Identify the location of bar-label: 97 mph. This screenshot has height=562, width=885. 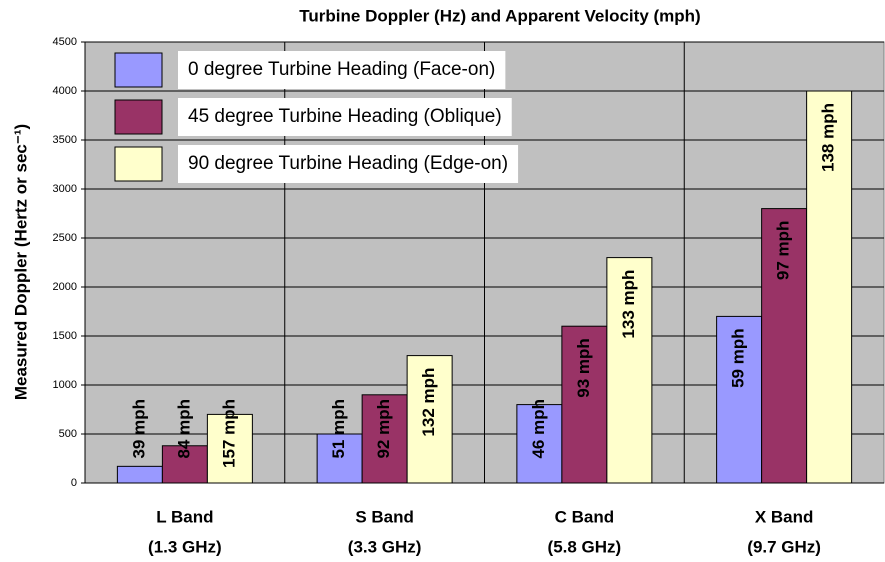
(783, 251).